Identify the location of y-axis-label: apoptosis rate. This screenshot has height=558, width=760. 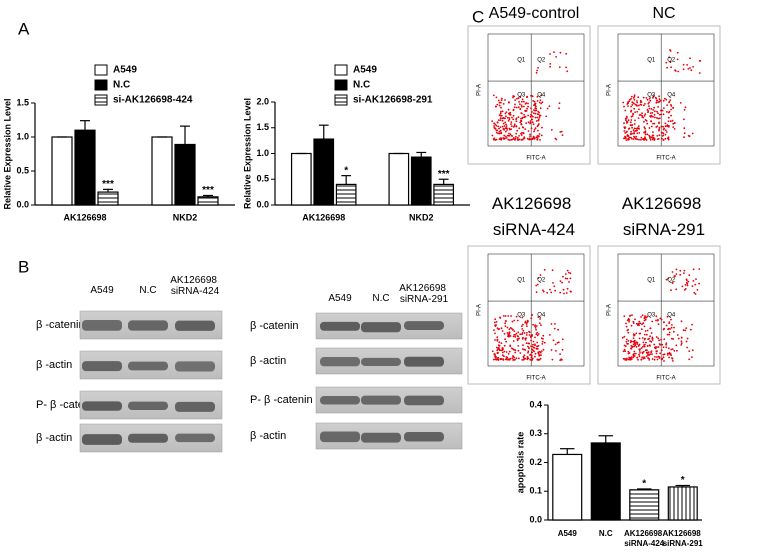
(520, 463).